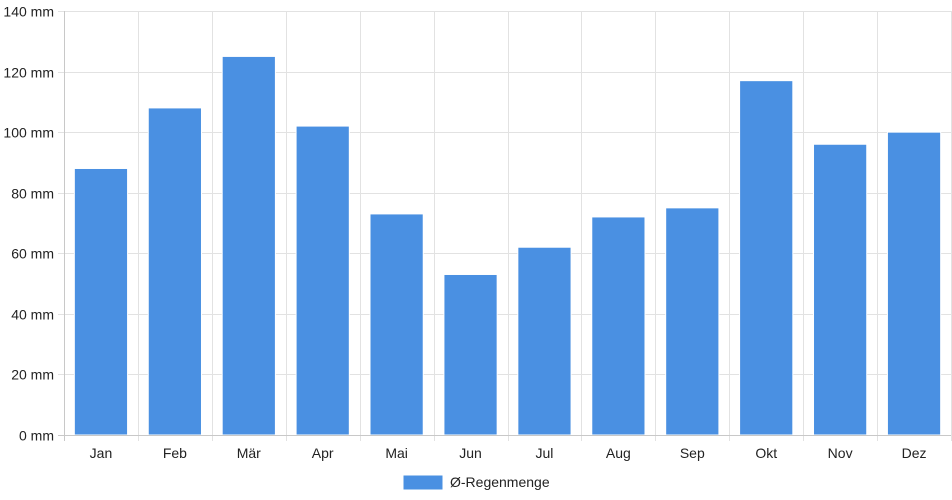  I want to click on legend: Ø-Regenmenge, so click(476, 482).